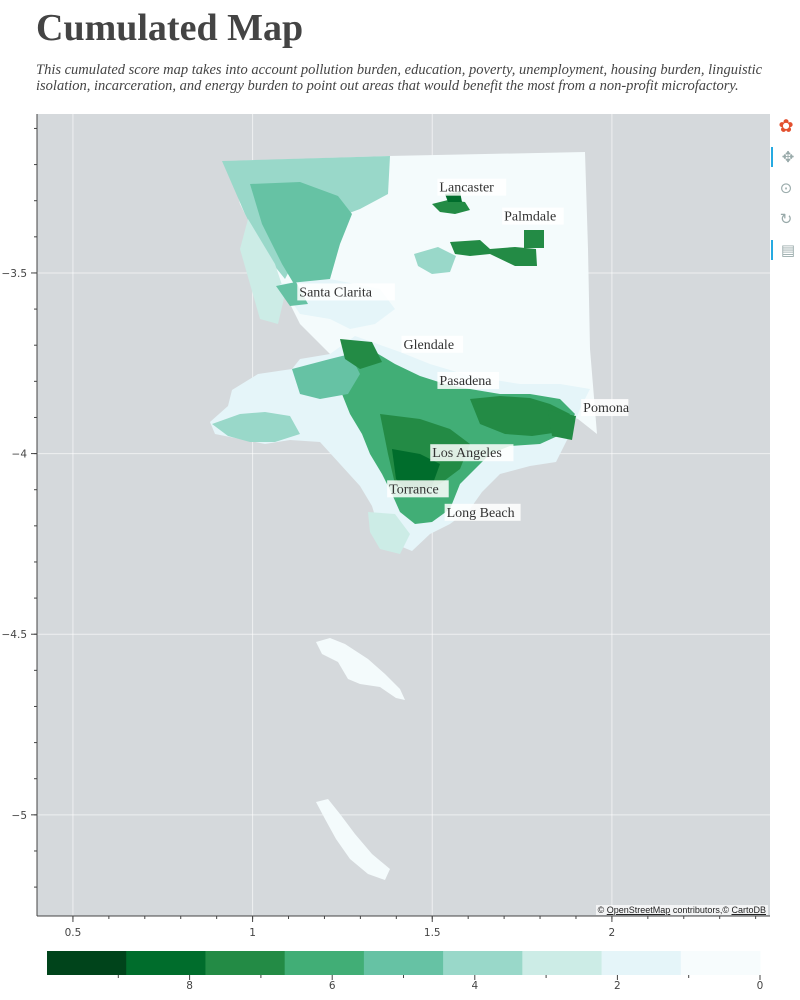  I want to click on hover-icon: ▤, so click(784, 250).